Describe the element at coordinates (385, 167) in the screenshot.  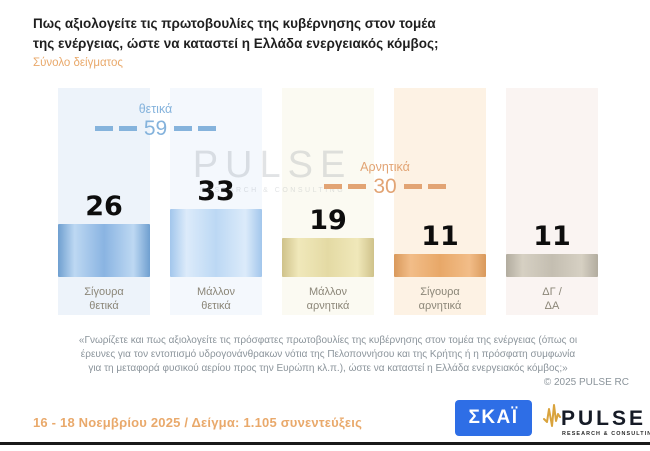
I see `aggregate-negative-label: Αρνητικά` at that location.